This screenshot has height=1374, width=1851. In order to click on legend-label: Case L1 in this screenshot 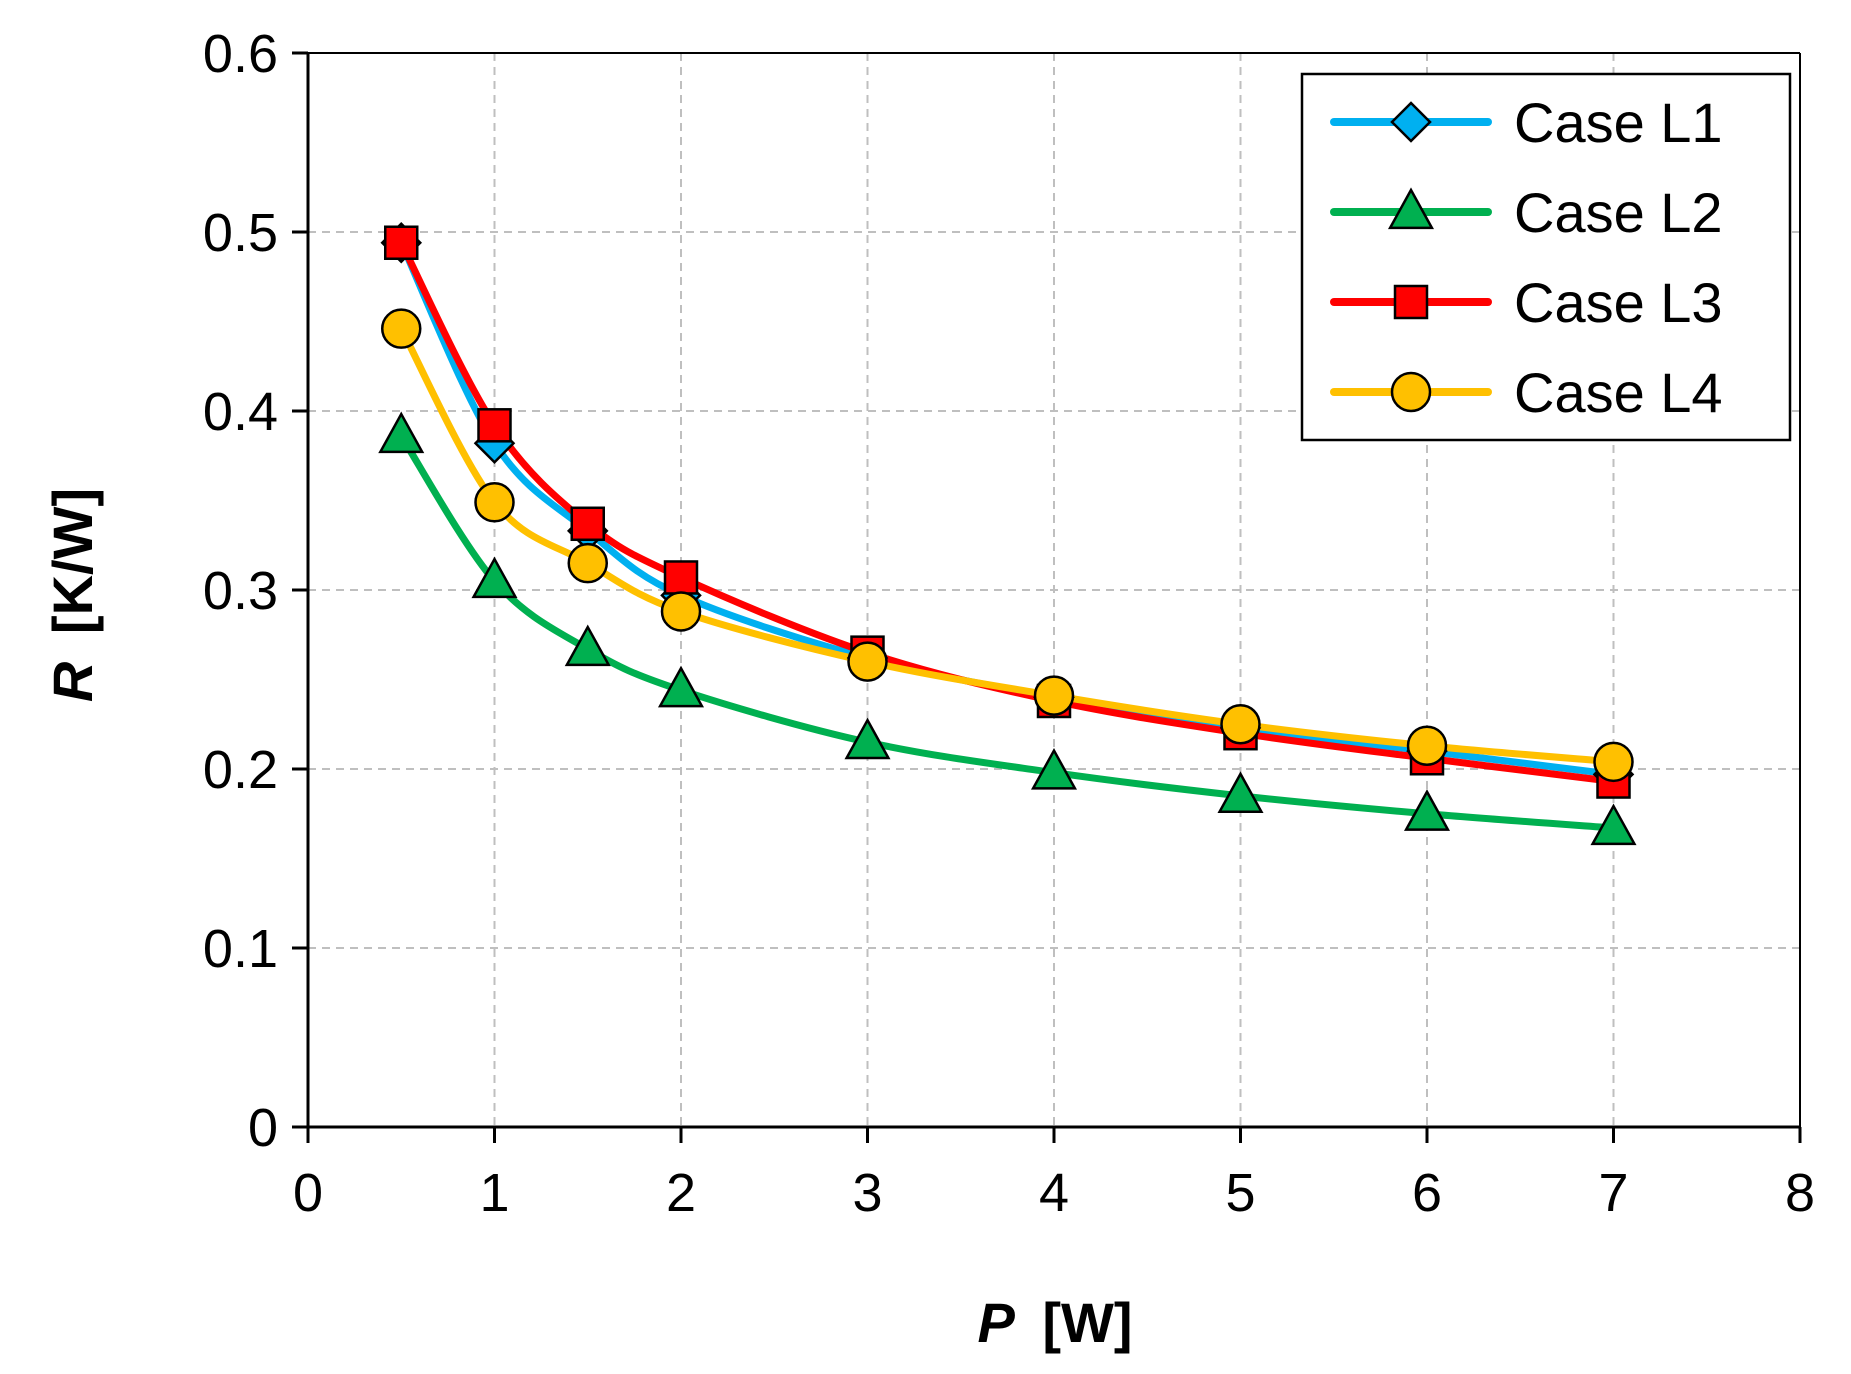, I will do `click(1618, 122)`.